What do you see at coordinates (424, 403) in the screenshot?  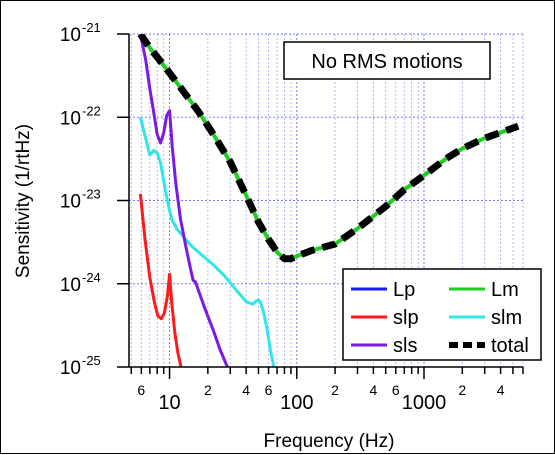 I see `x-tick-label: 1000` at bounding box center [424, 403].